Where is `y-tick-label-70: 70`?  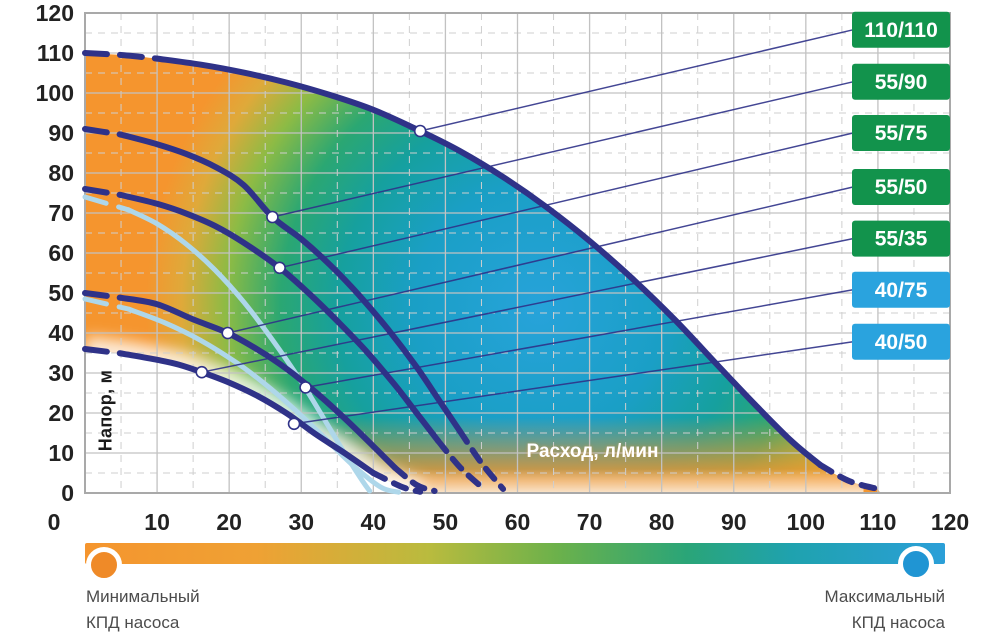 y-tick-label-70: 70 is located at coordinates (61, 213).